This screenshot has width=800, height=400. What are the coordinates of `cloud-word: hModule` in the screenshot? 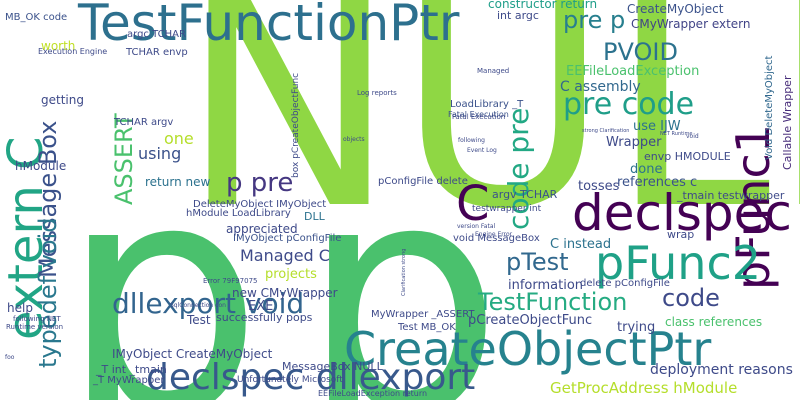 It's located at (41, 166).